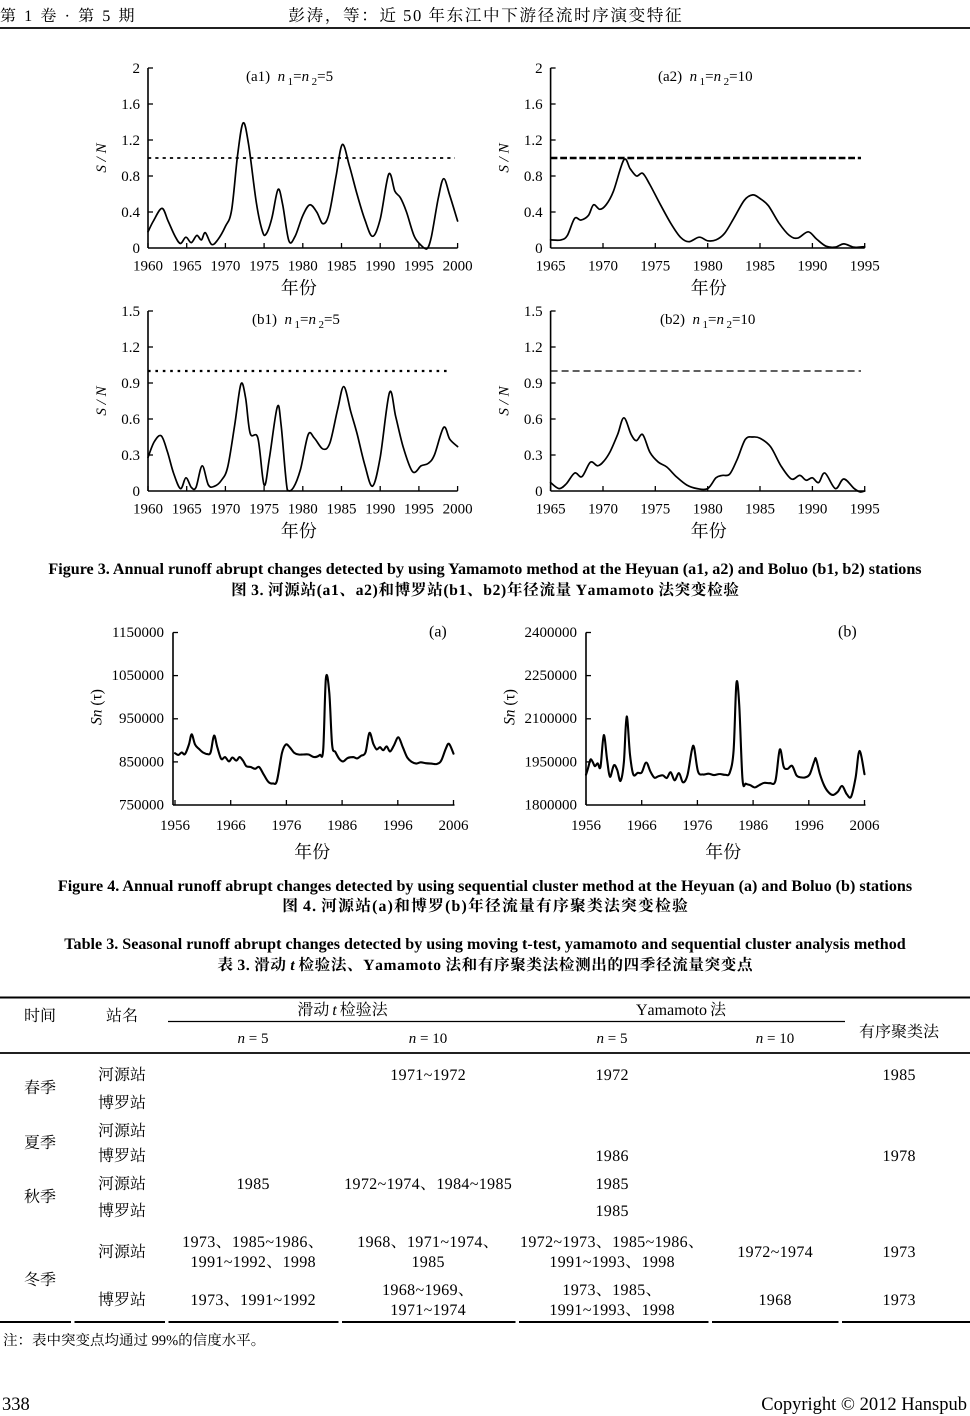 The width and height of the screenshot is (970, 1416). What do you see at coordinates (707, 321) in the screenshot?
I see `svg-text:(b2) n1=n2=10: (b2) n 1=n 2=10` at bounding box center [707, 321].